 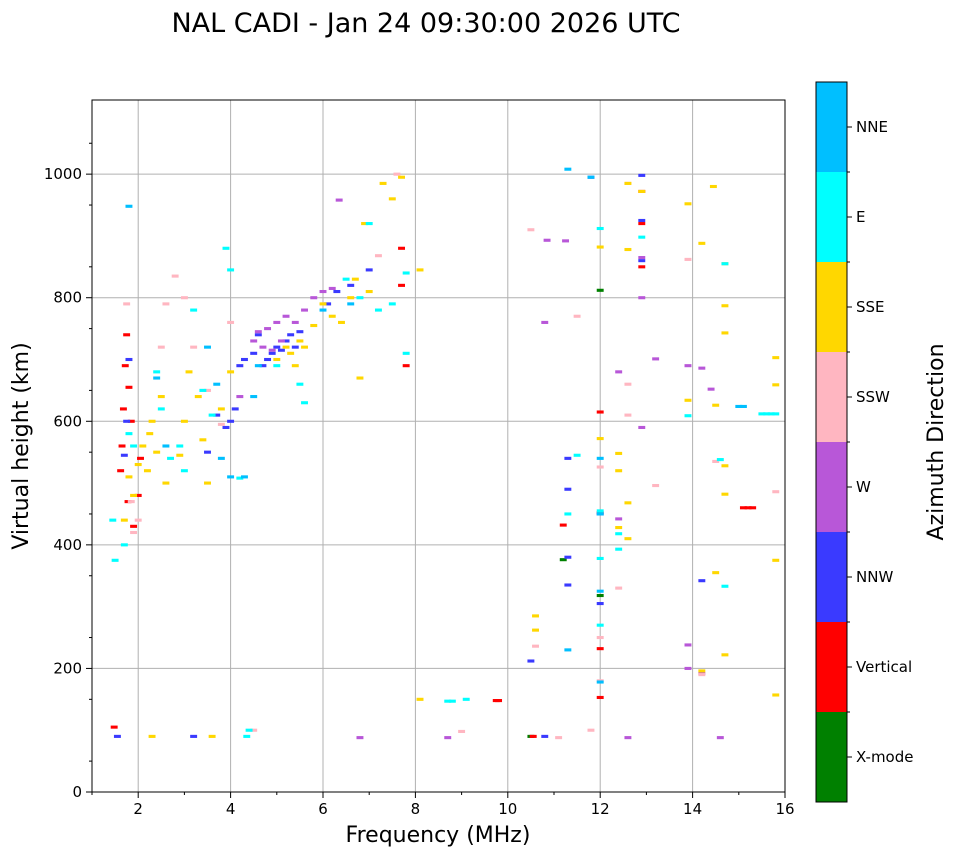 What do you see at coordinates (416, 809) in the screenshot?
I see `x-tick-label: 8` at bounding box center [416, 809].